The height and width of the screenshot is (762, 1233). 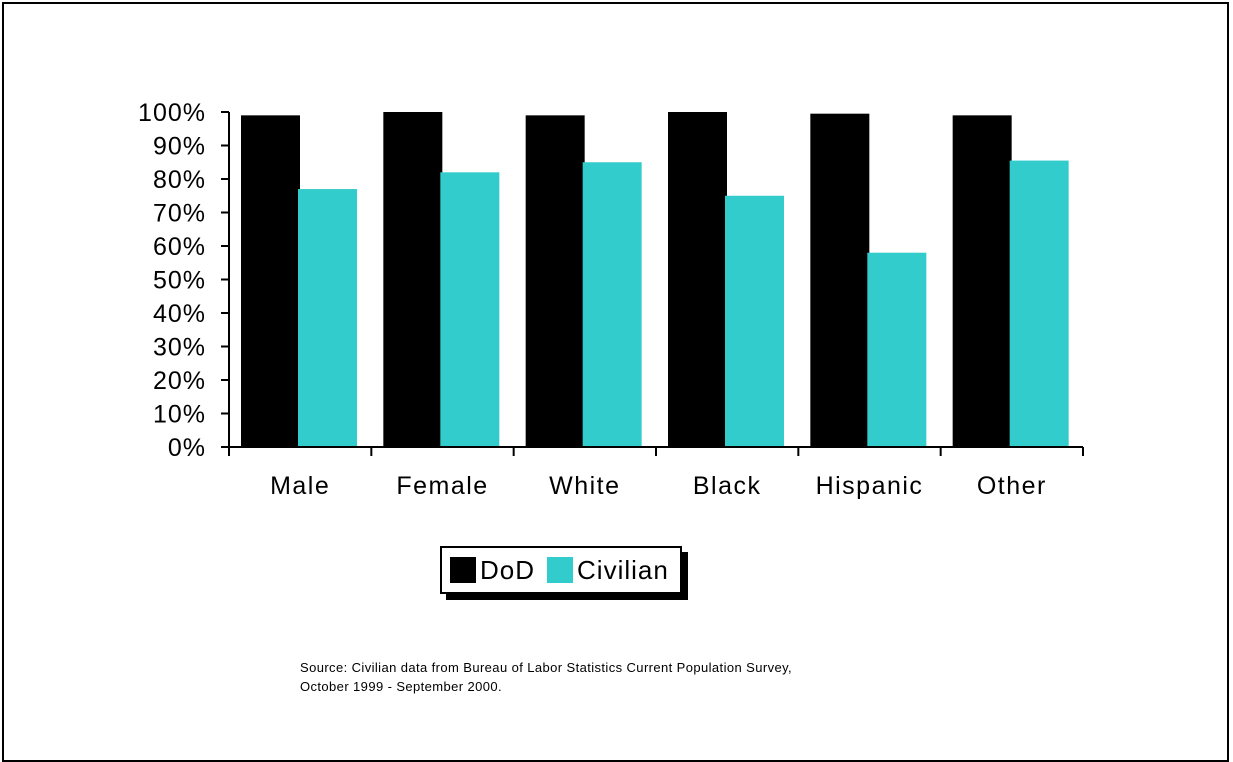 What do you see at coordinates (442, 486) in the screenshot?
I see `x-tick-label-female: Female` at bounding box center [442, 486].